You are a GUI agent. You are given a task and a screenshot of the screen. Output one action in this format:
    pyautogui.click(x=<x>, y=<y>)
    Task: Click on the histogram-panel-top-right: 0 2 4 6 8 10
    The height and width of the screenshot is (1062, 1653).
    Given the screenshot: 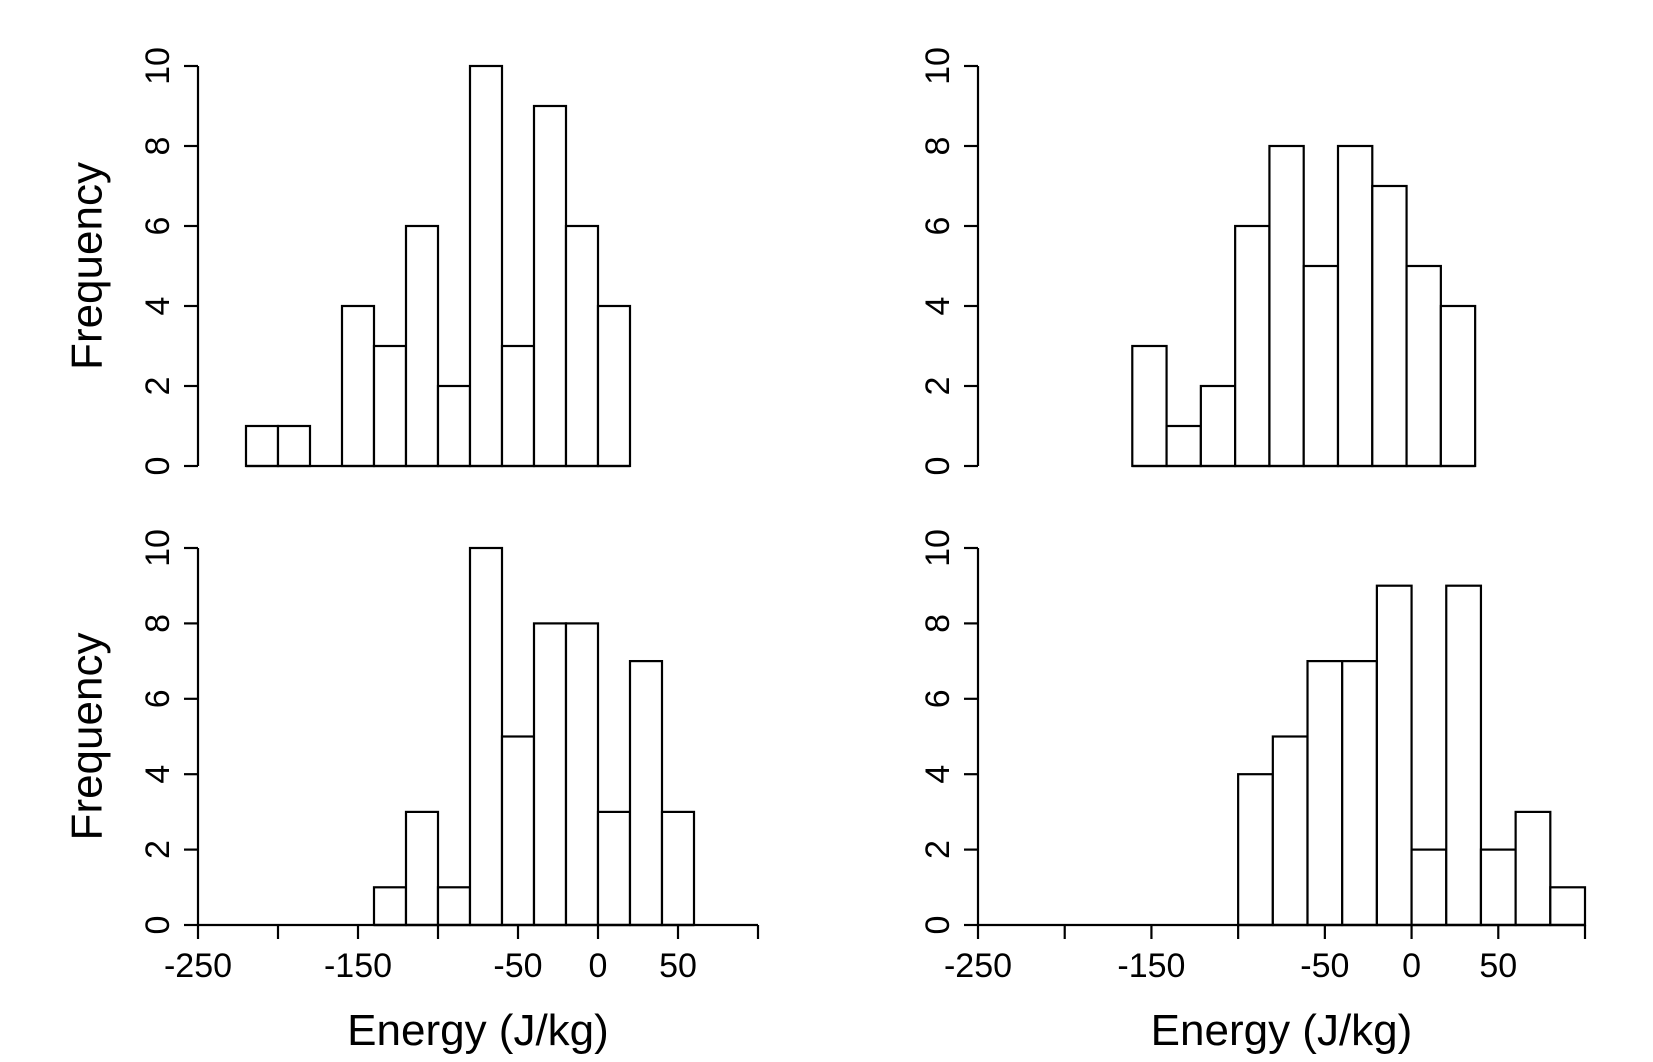 What is the action you would take?
    pyautogui.click(x=1198, y=261)
    